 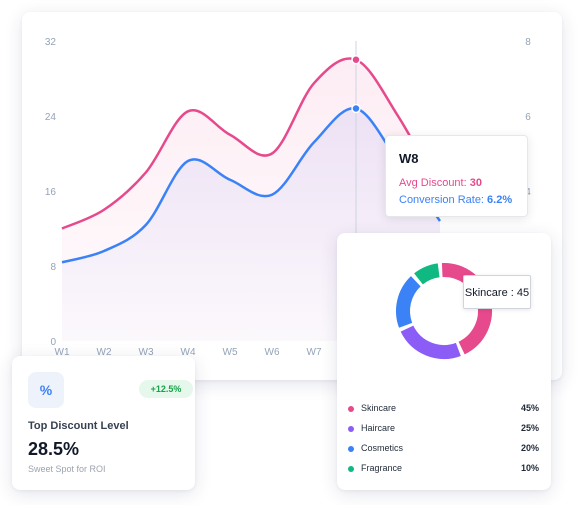 I want to click on y-left-tick-label: 8, so click(x=53, y=267).